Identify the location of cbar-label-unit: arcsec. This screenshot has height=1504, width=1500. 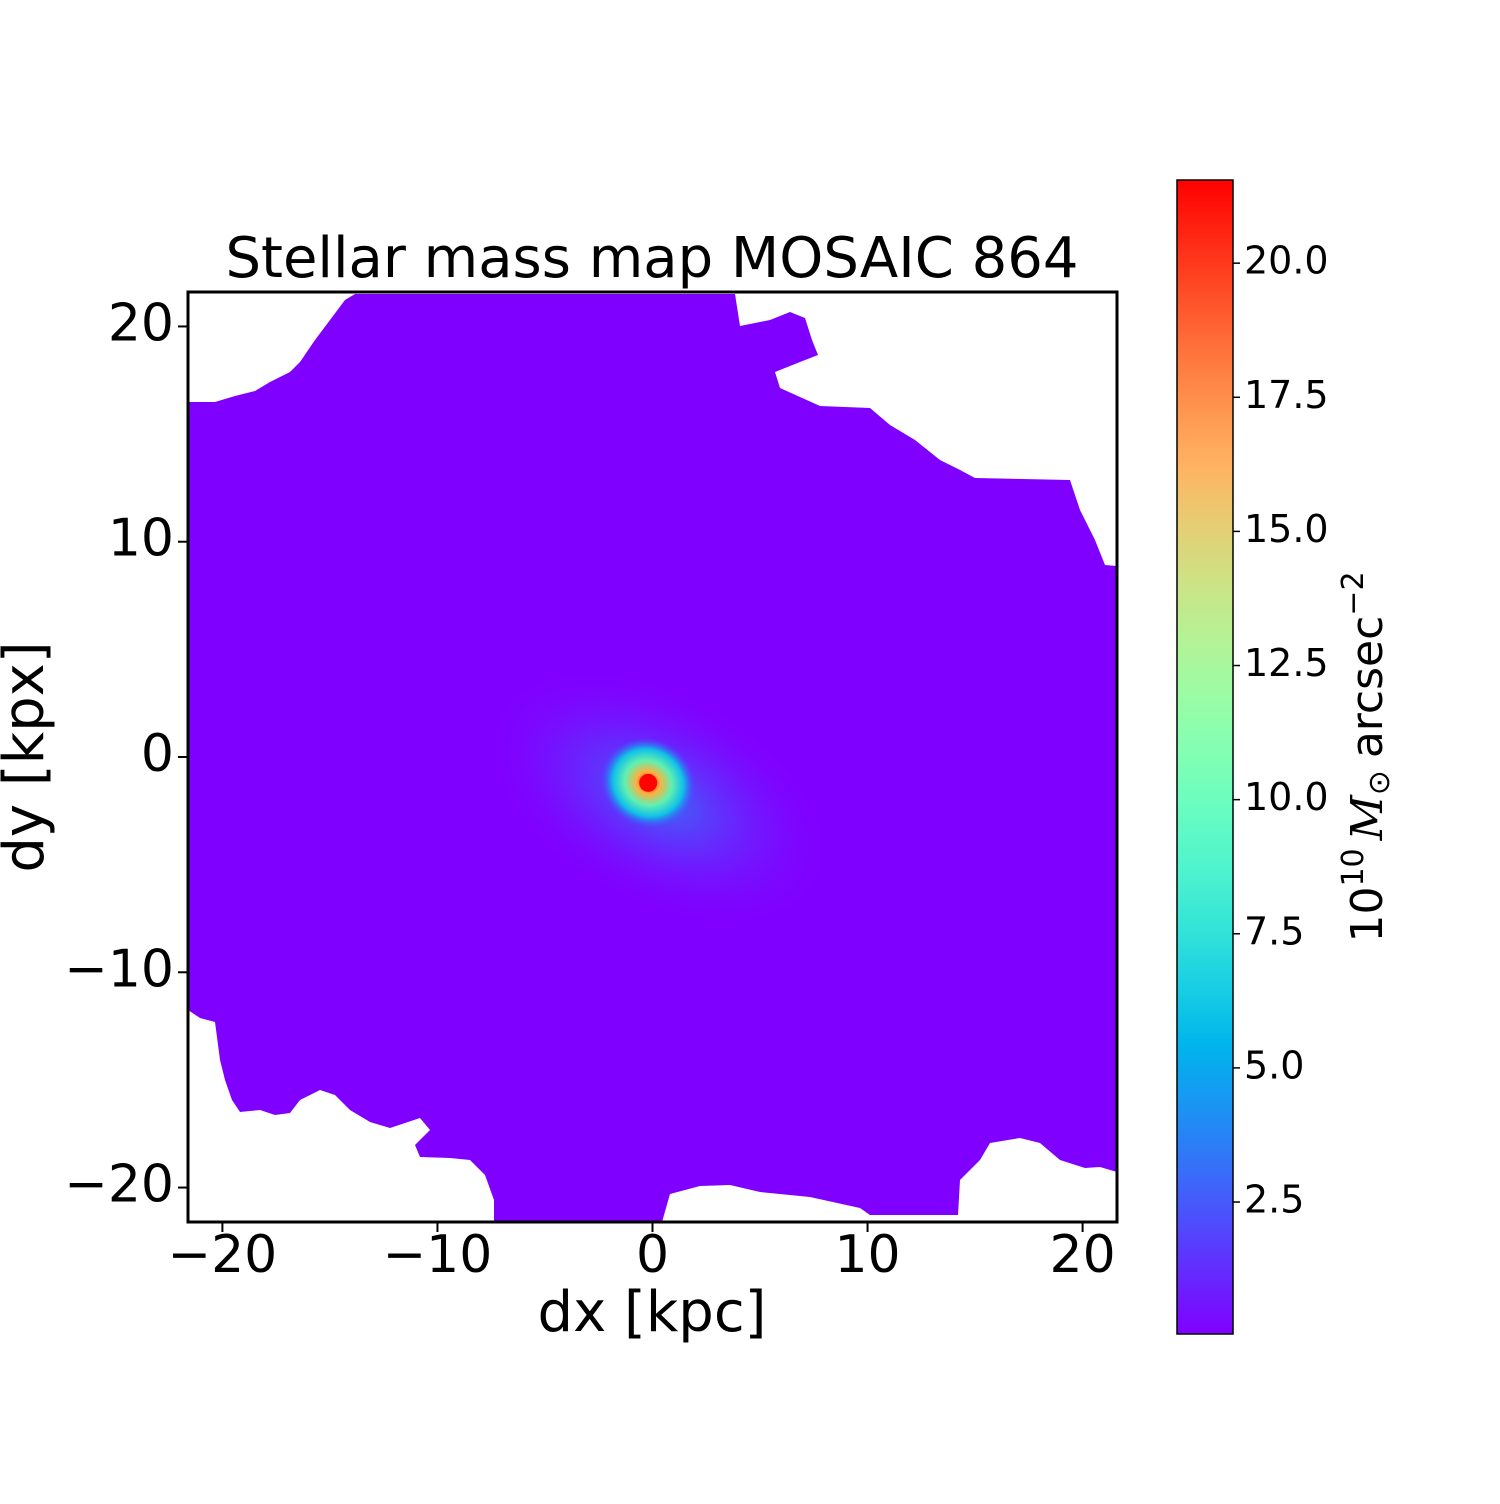
(1367, 687).